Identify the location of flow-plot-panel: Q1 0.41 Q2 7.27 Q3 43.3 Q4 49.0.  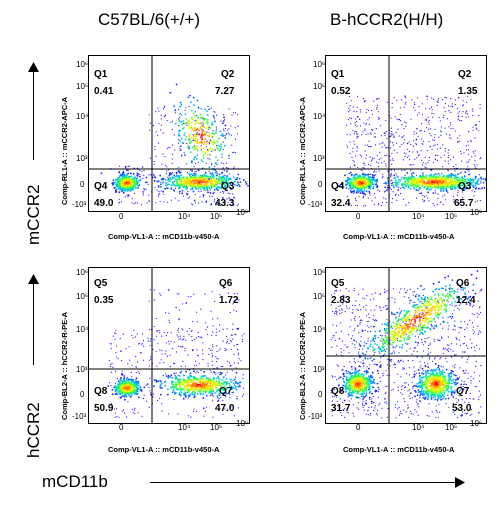
(169, 133).